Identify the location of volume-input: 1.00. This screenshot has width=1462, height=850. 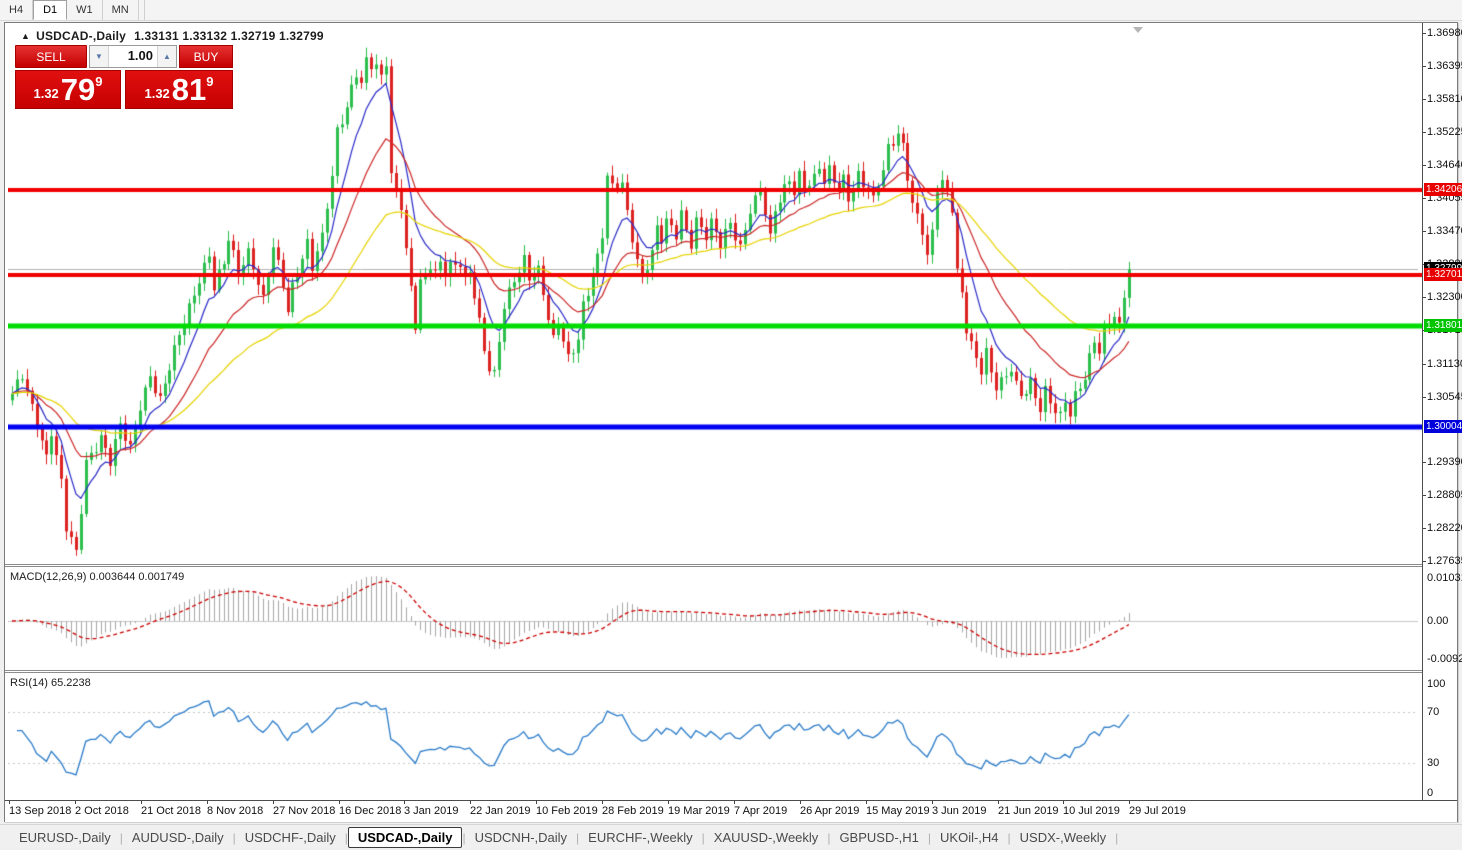
(140, 55).